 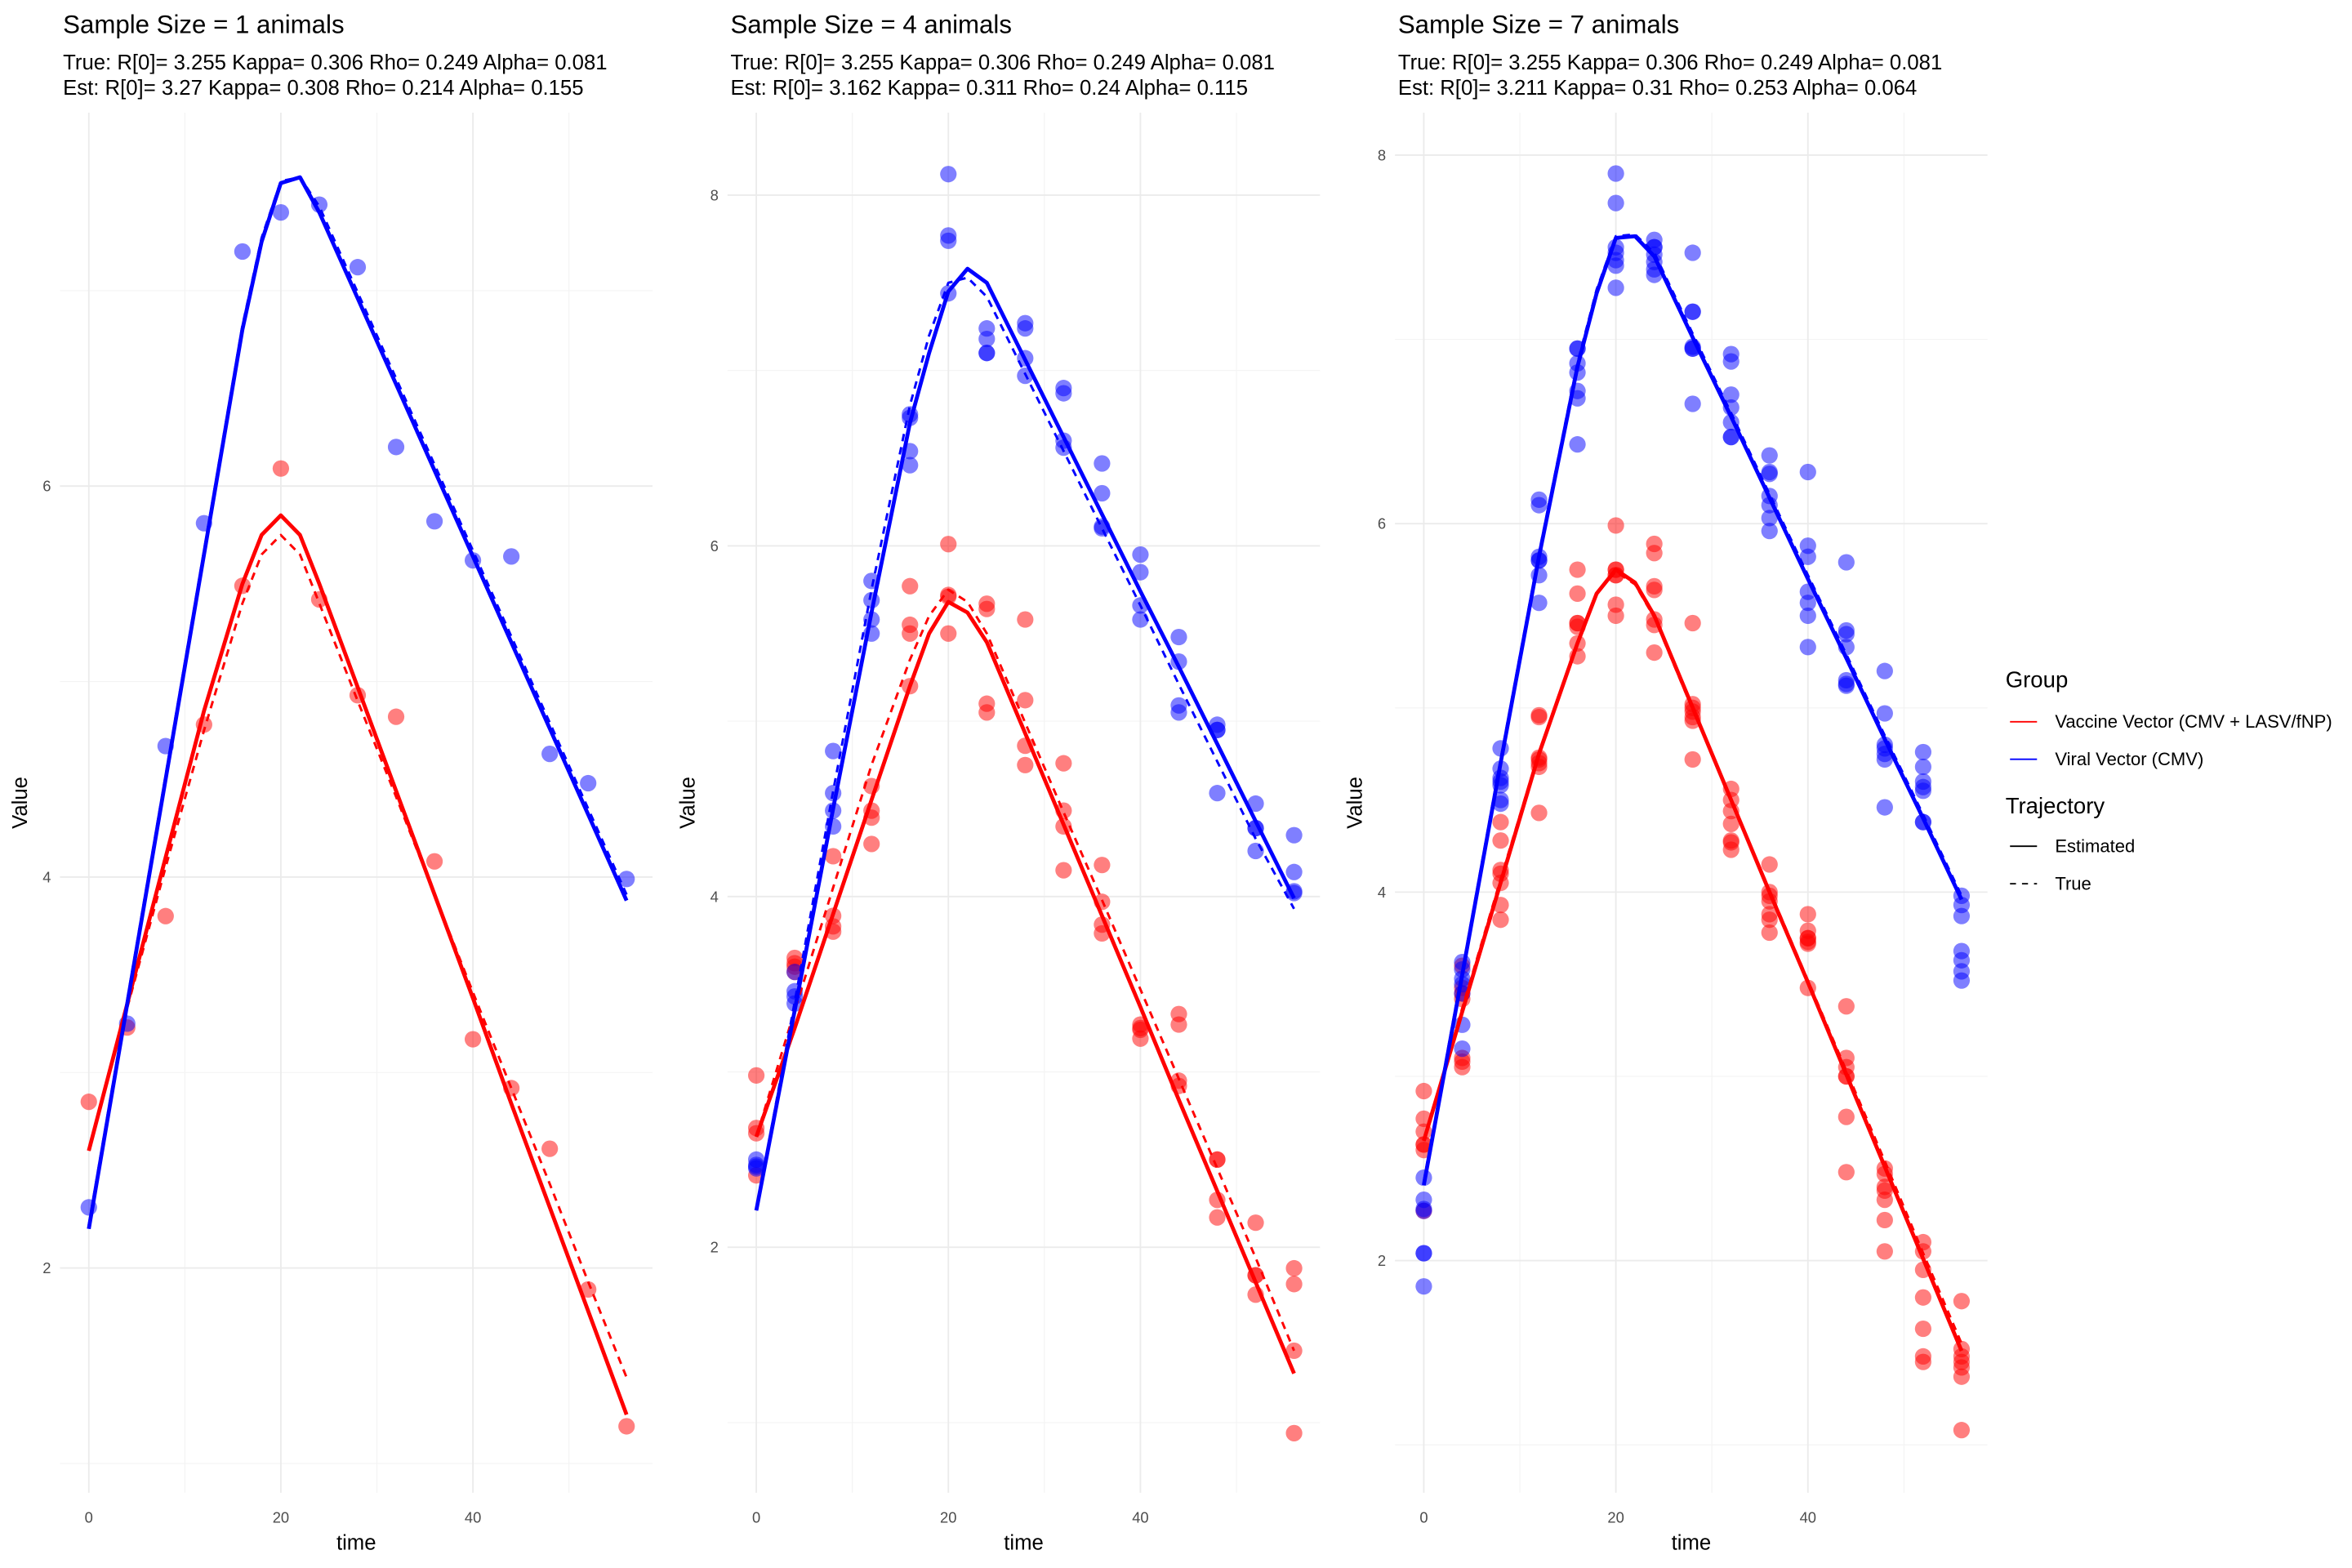 What do you see at coordinates (1615, 1517) in the screenshot?
I see `x-tick-label: 20` at bounding box center [1615, 1517].